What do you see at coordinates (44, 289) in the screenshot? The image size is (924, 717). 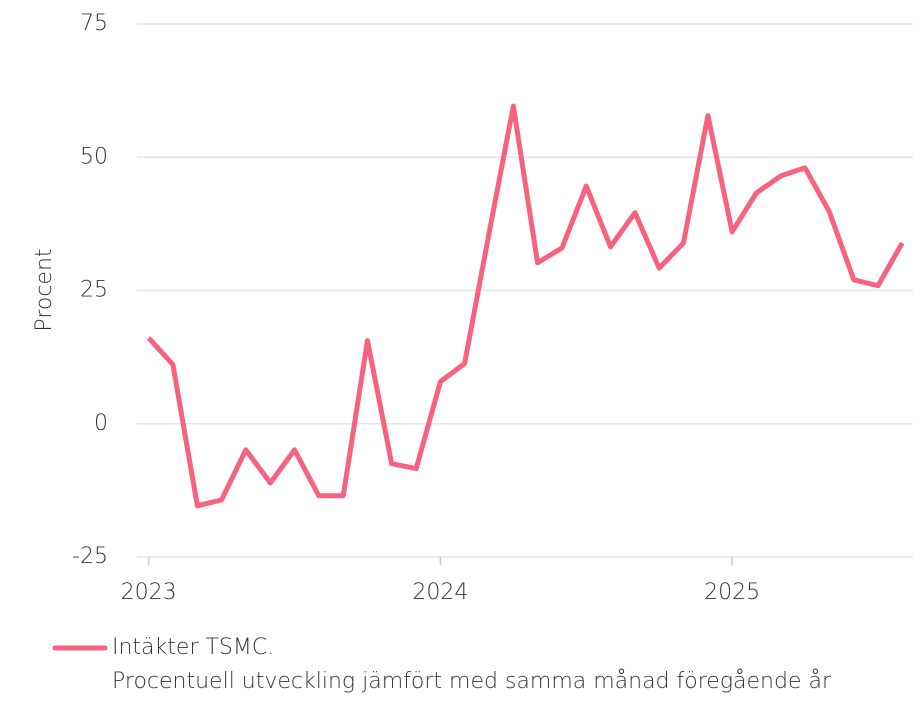 I see `y-axis-label: Procent` at bounding box center [44, 289].